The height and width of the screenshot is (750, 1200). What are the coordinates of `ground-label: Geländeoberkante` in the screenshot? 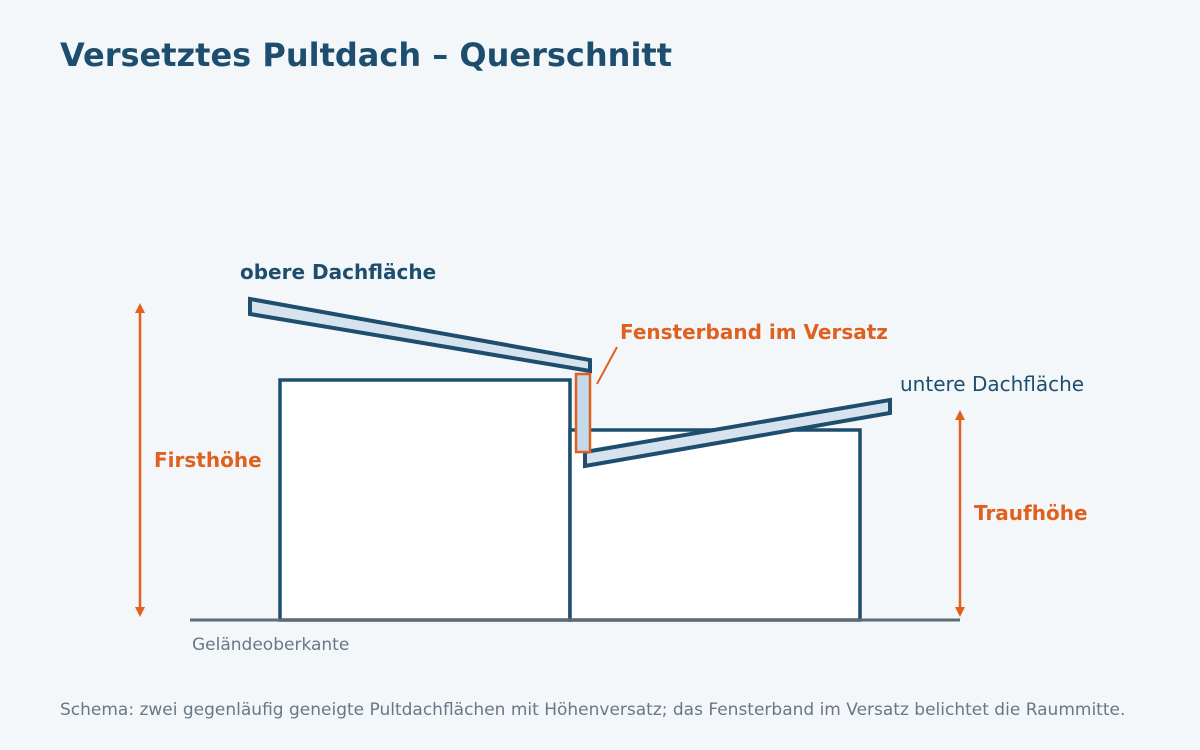 It's located at (270, 645).